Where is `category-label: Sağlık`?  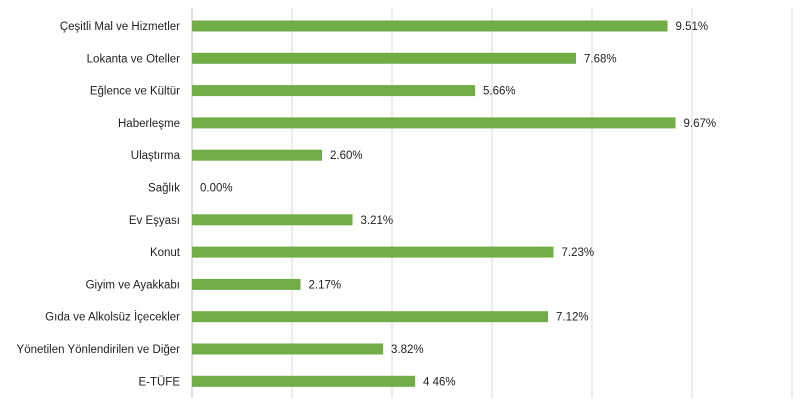
category-label: Sağlık is located at coordinates (164, 189).